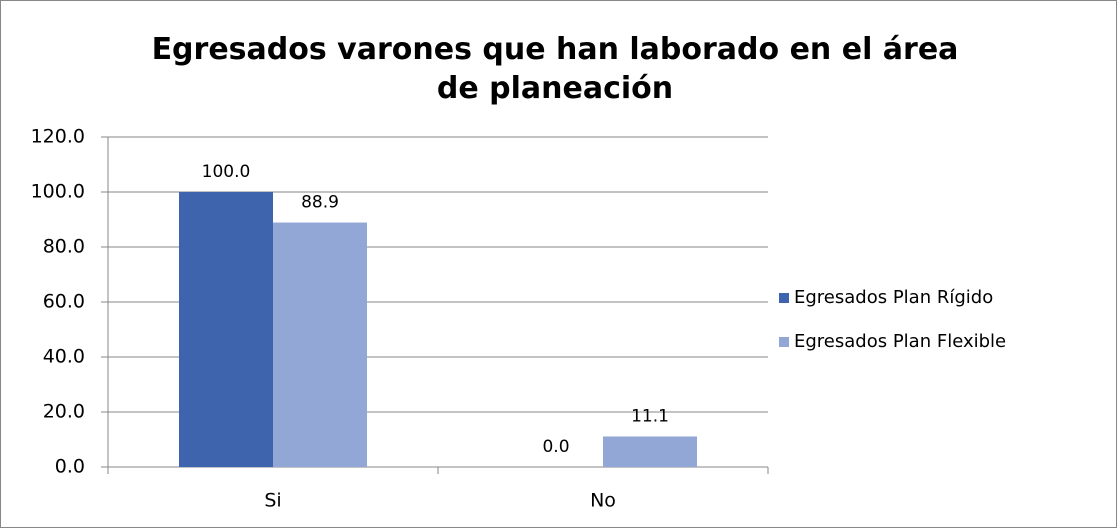  Describe the element at coordinates (64, 357) in the screenshot. I see `y-tick-label: 40.0` at that location.